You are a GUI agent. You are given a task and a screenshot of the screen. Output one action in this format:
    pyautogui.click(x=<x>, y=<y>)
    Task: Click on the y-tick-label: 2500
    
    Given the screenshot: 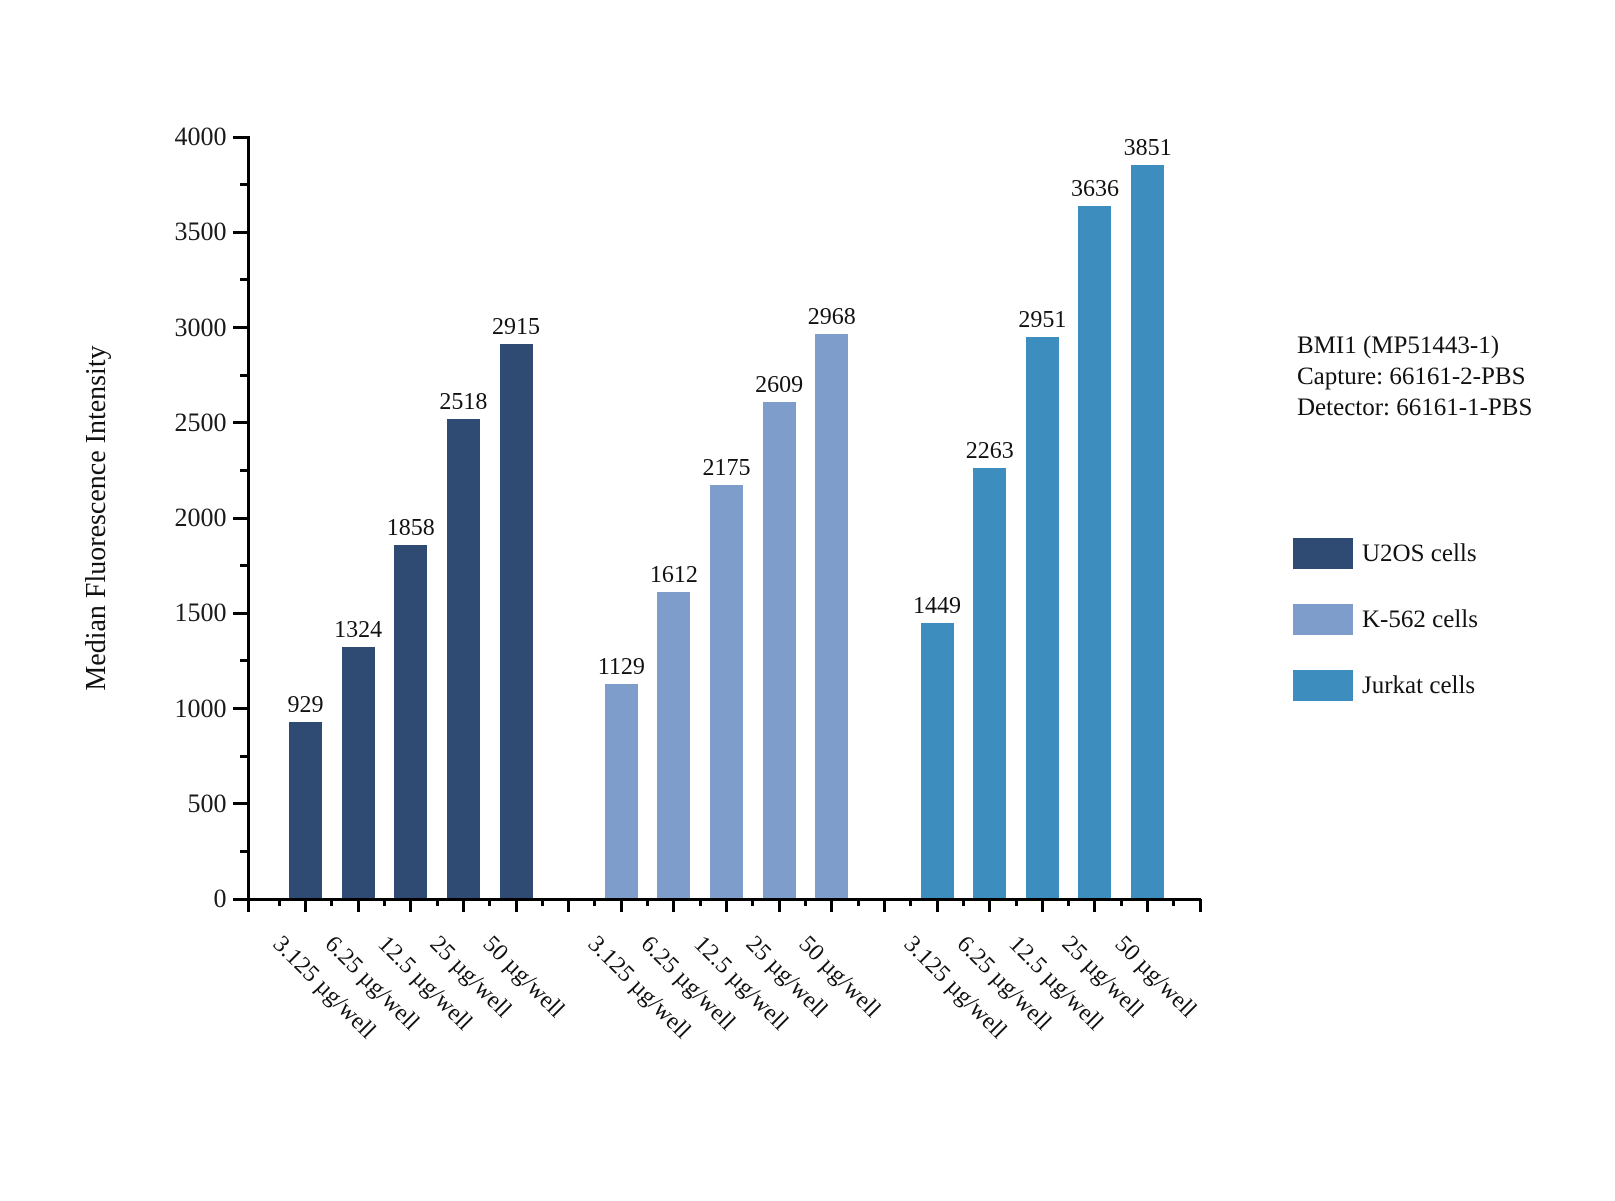 What is the action you would take?
    pyautogui.click(x=200, y=422)
    